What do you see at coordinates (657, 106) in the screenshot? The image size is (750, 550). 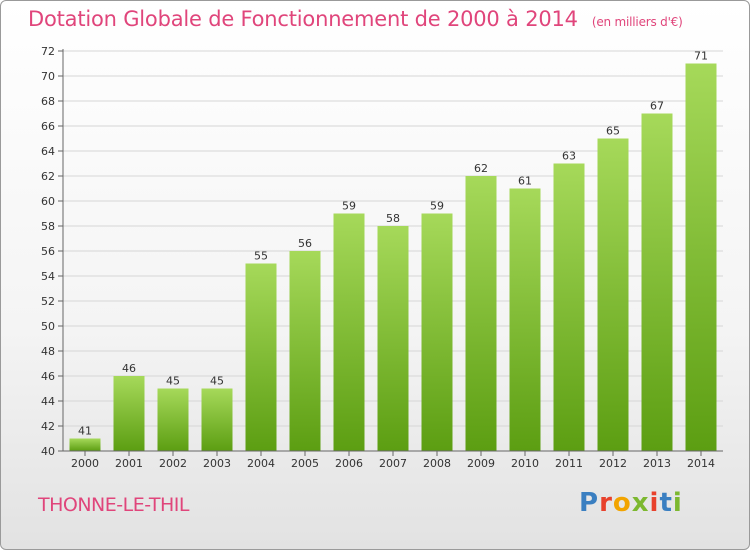 I see `bar-value-label: 67` at bounding box center [657, 106].